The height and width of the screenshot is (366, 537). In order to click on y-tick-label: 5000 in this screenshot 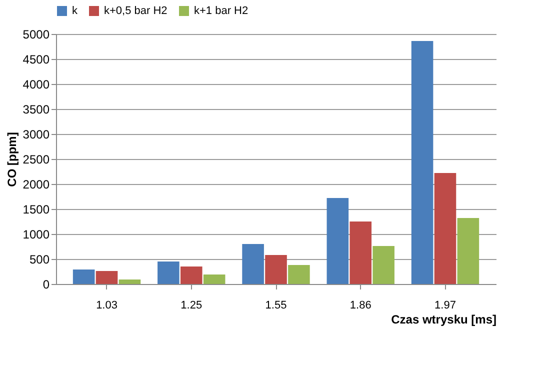, I will do `click(36, 35)`.